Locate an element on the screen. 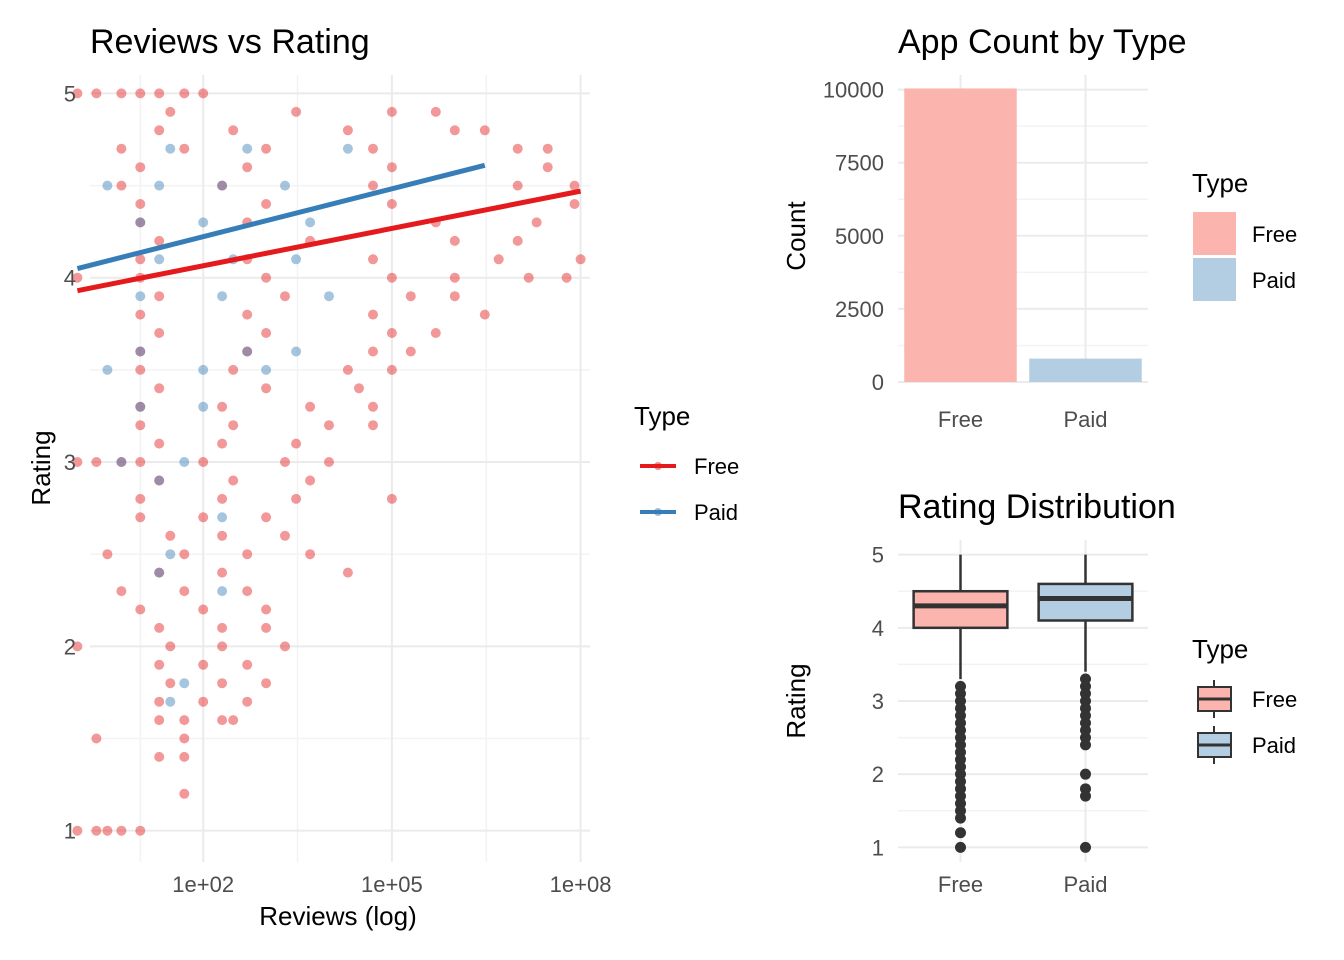 This screenshot has height=960, width=1344. y-tick-label: 1 is located at coordinates (70, 831).